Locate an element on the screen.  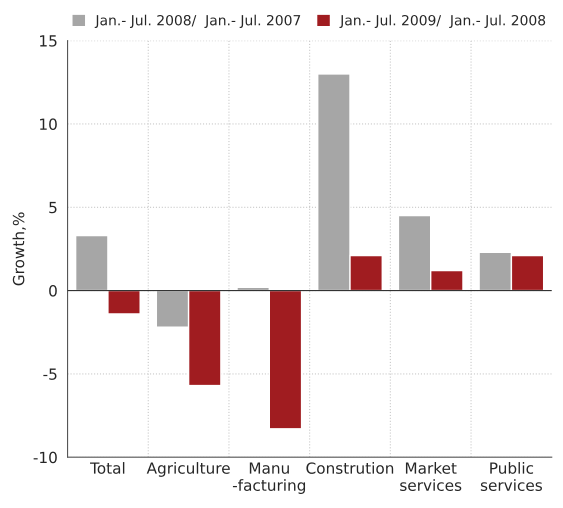
legend-label: Jan.- Jul. 2008/ Jan.- Jul. 2007 is located at coordinates (197, 21).